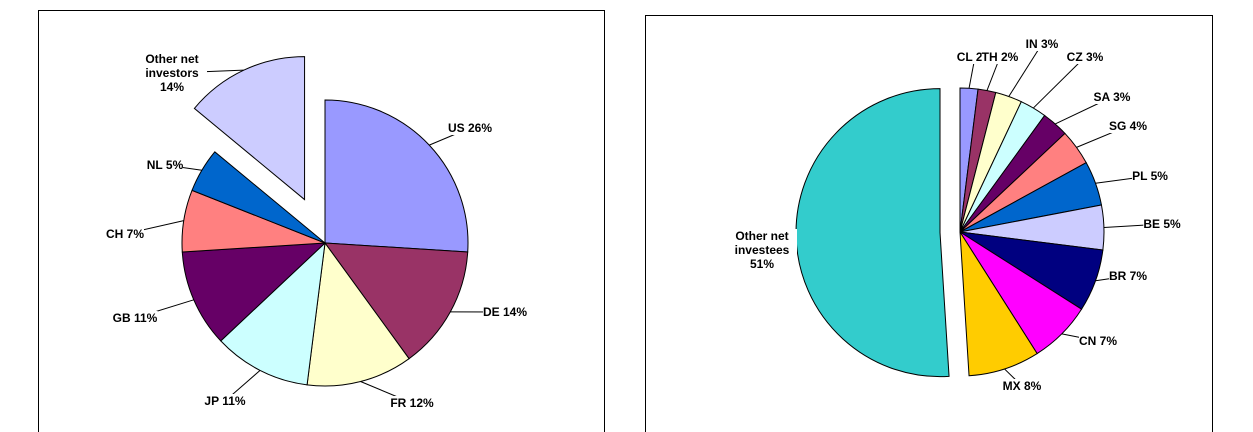  Describe the element at coordinates (1117, 276) in the screenshot. I see `category-label: BR` at that location.